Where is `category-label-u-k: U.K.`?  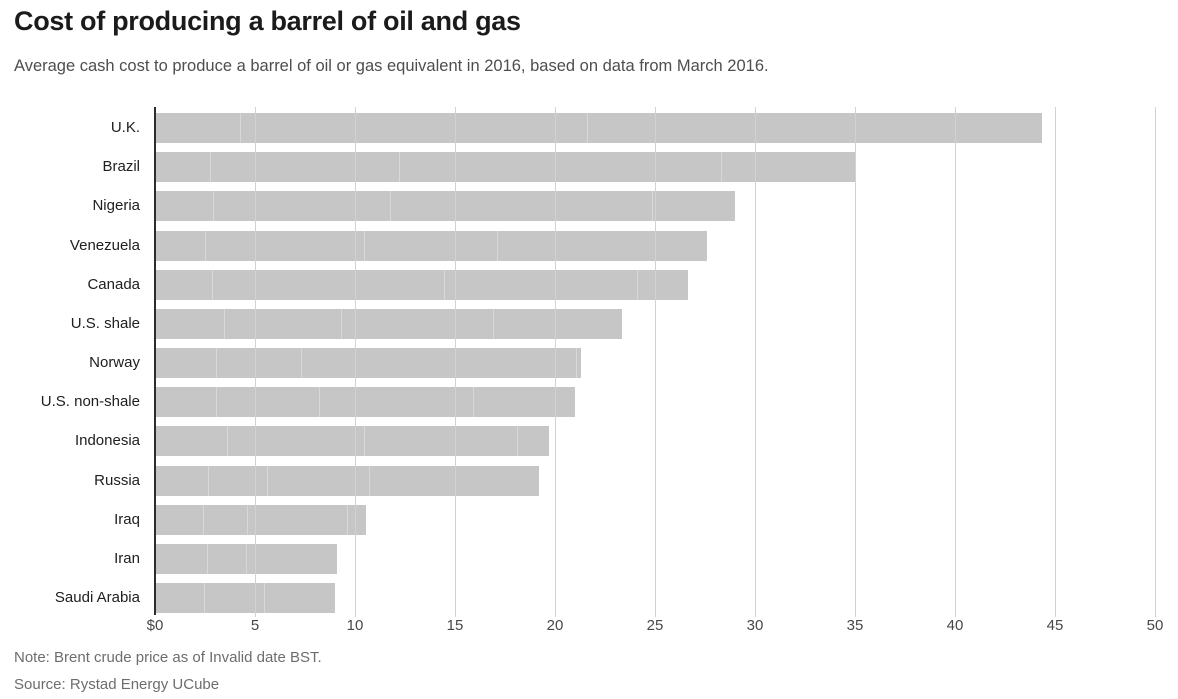
category-label-u-k: U.K. is located at coordinates (125, 127).